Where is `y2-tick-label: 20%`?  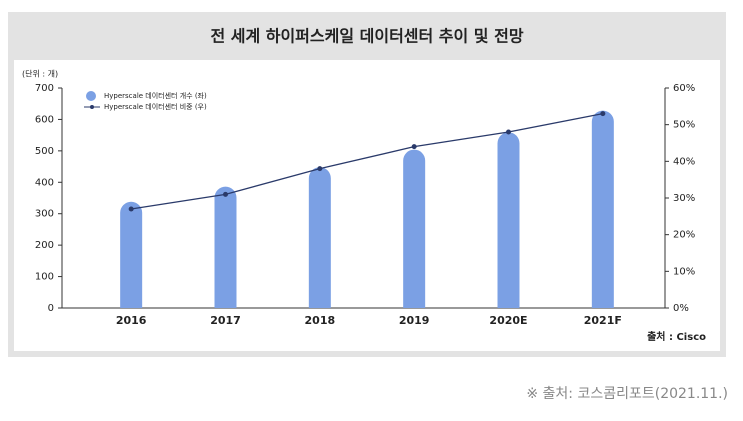 y2-tick-label: 20% is located at coordinates (684, 235).